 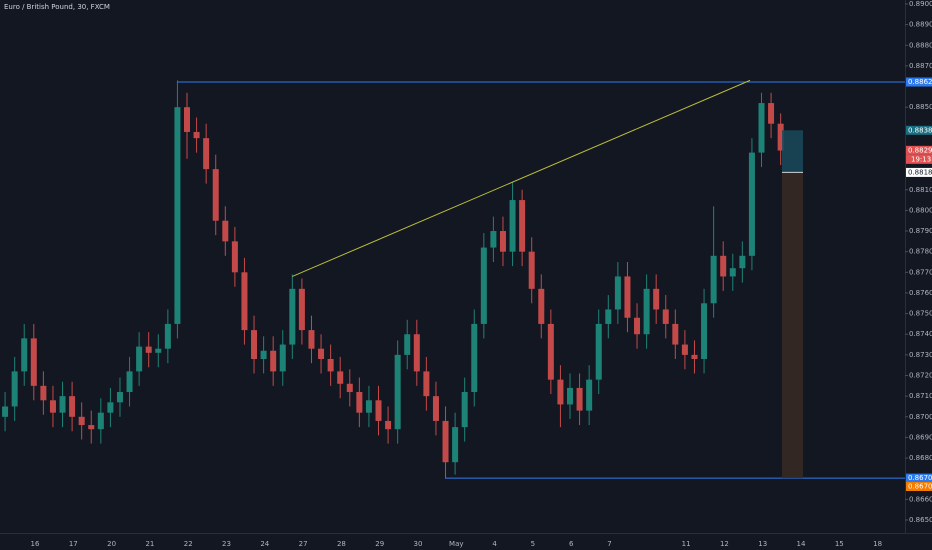 What do you see at coordinates (264, 544) in the screenshot?
I see `x-tick-label: 24` at bounding box center [264, 544].